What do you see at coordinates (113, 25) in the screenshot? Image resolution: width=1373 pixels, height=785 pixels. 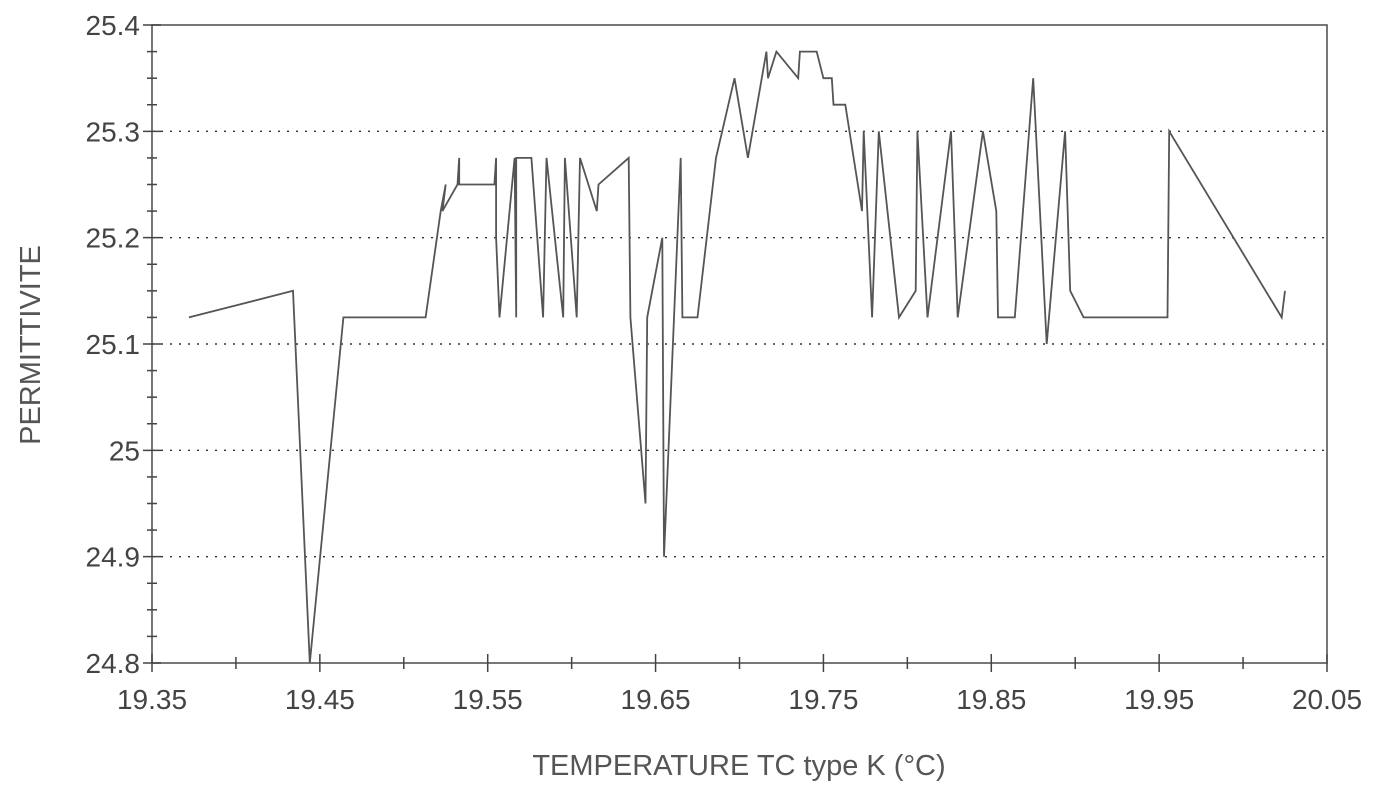 I see `y-tick-label: 25.4` at bounding box center [113, 25].